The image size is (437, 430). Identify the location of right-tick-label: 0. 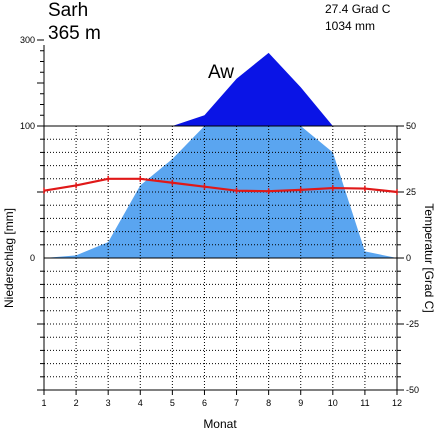
(408, 258).